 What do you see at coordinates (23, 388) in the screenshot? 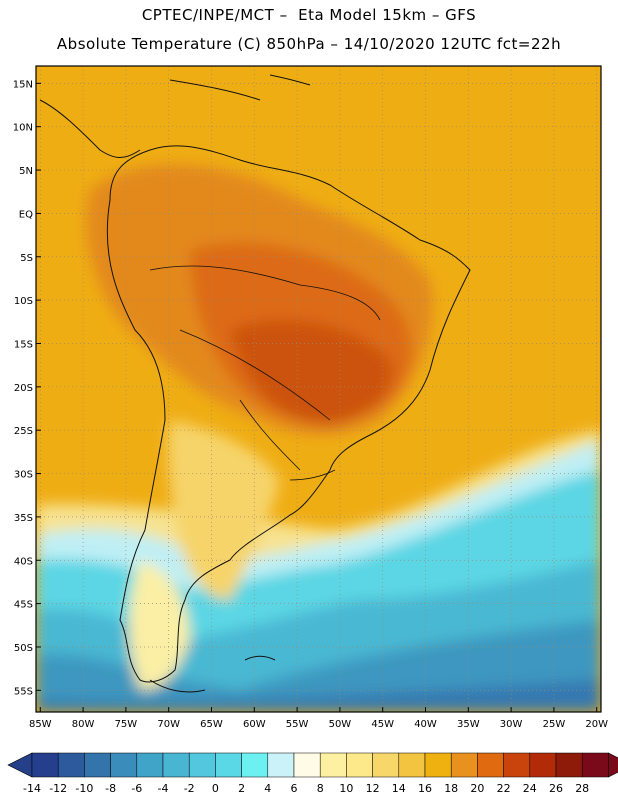
I see `lat-label: 20S` at bounding box center [23, 388].